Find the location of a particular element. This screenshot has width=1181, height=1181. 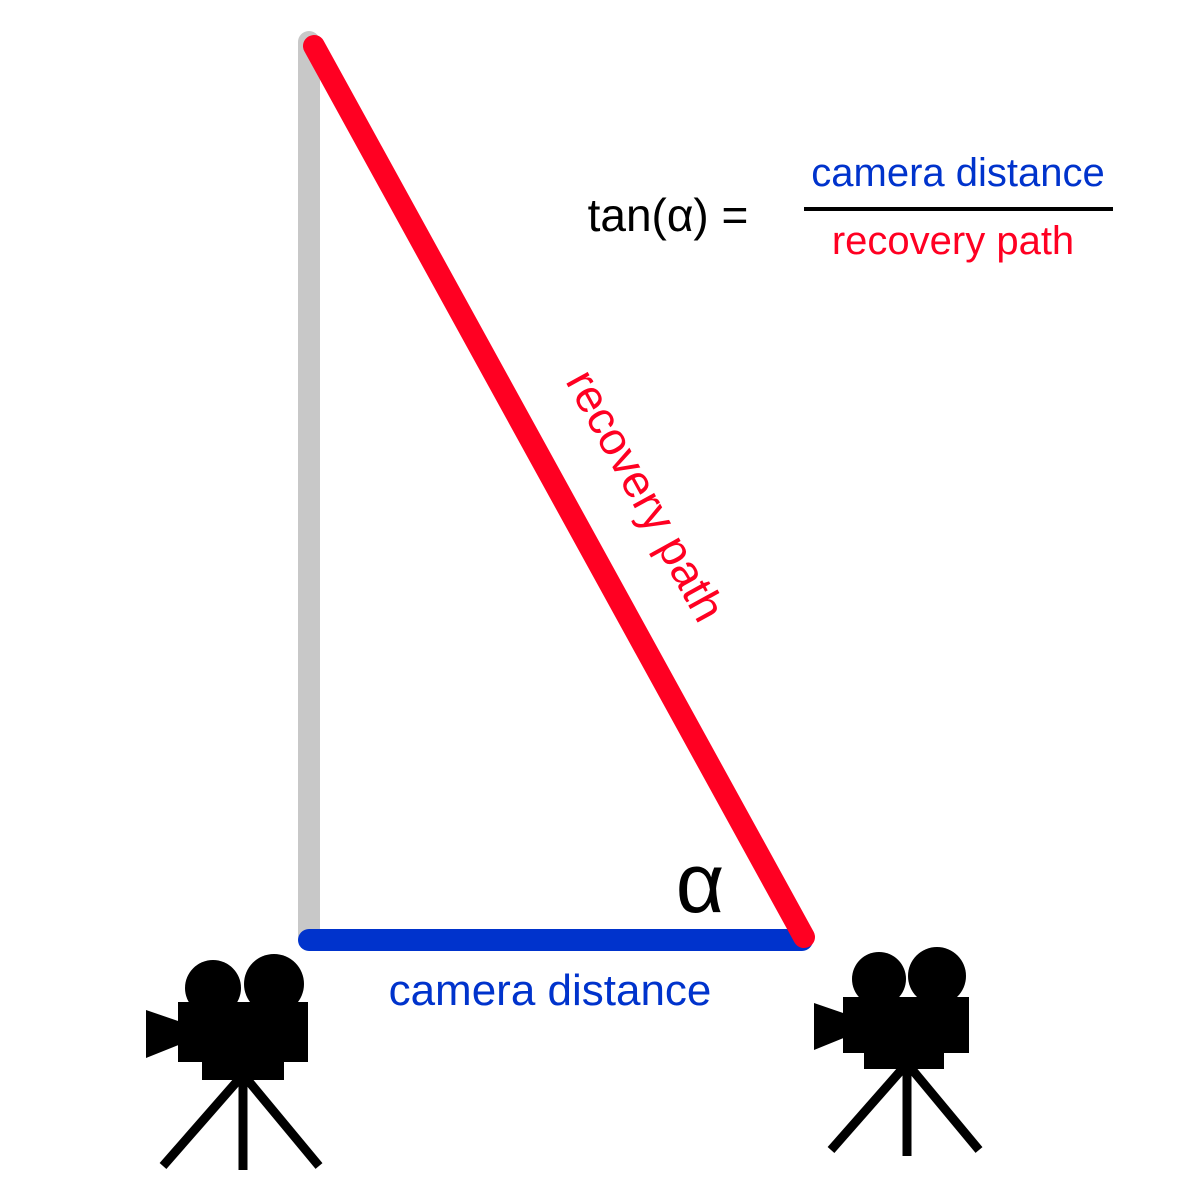

right-camera-icon is located at coordinates (898, 1051).